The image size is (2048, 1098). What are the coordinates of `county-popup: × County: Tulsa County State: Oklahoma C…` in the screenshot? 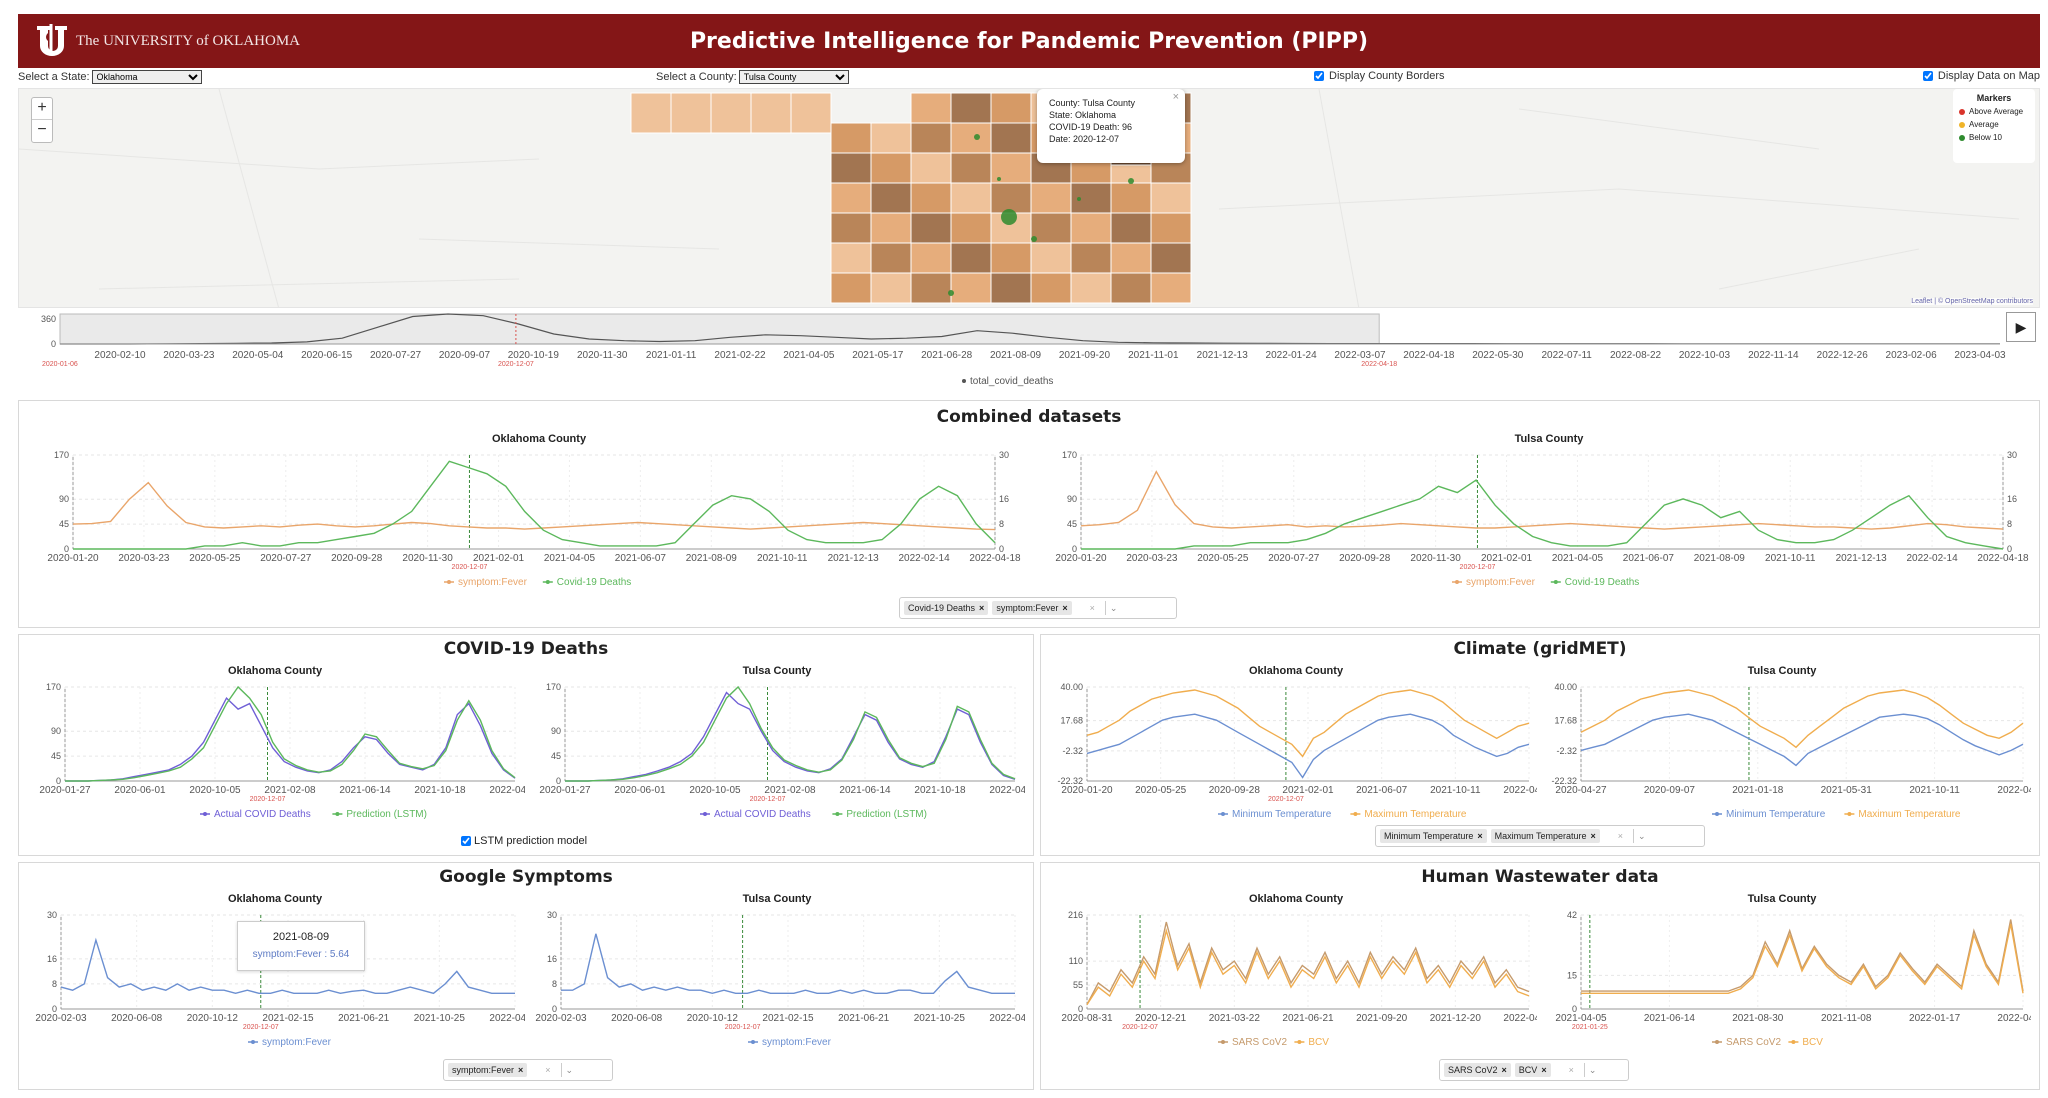 It's located at (1111, 126).